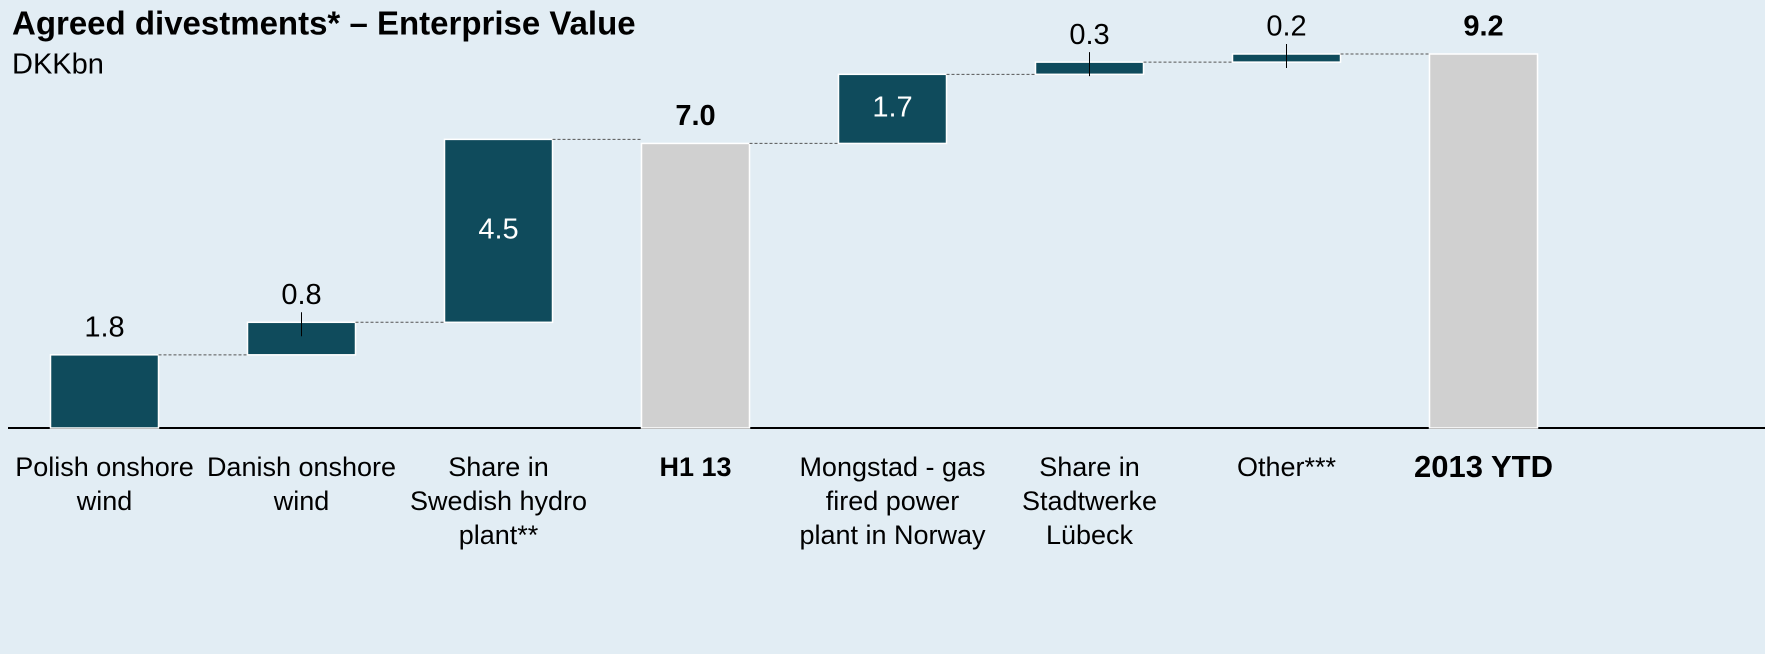 The height and width of the screenshot is (654, 1765). What do you see at coordinates (1089, 35) in the screenshot?
I see `value-label: 0.3` at bounding box center [1089, 35].